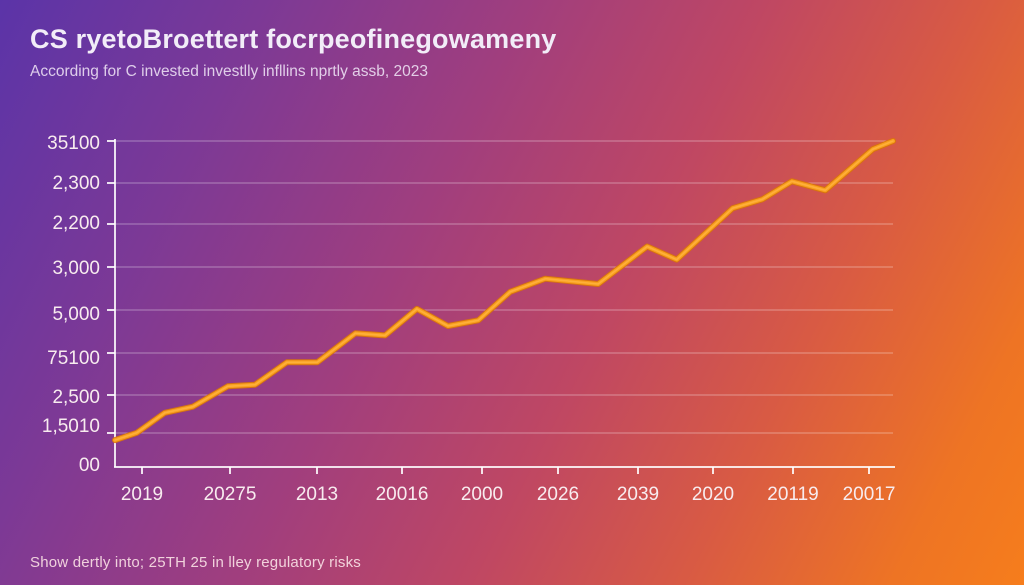 The height and width of the screenshot is (585, 1024). I want to click on x-tick-label: 2019, so click(142, 494).